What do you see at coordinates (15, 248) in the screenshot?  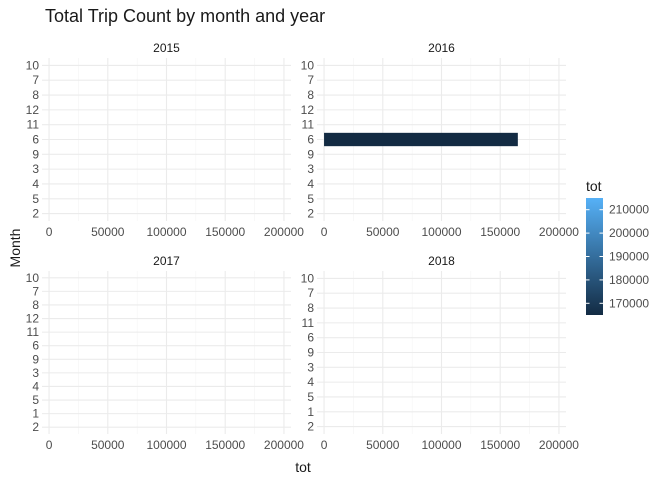 I see `y-axis-title: Month` at bounding box center [15, 248].